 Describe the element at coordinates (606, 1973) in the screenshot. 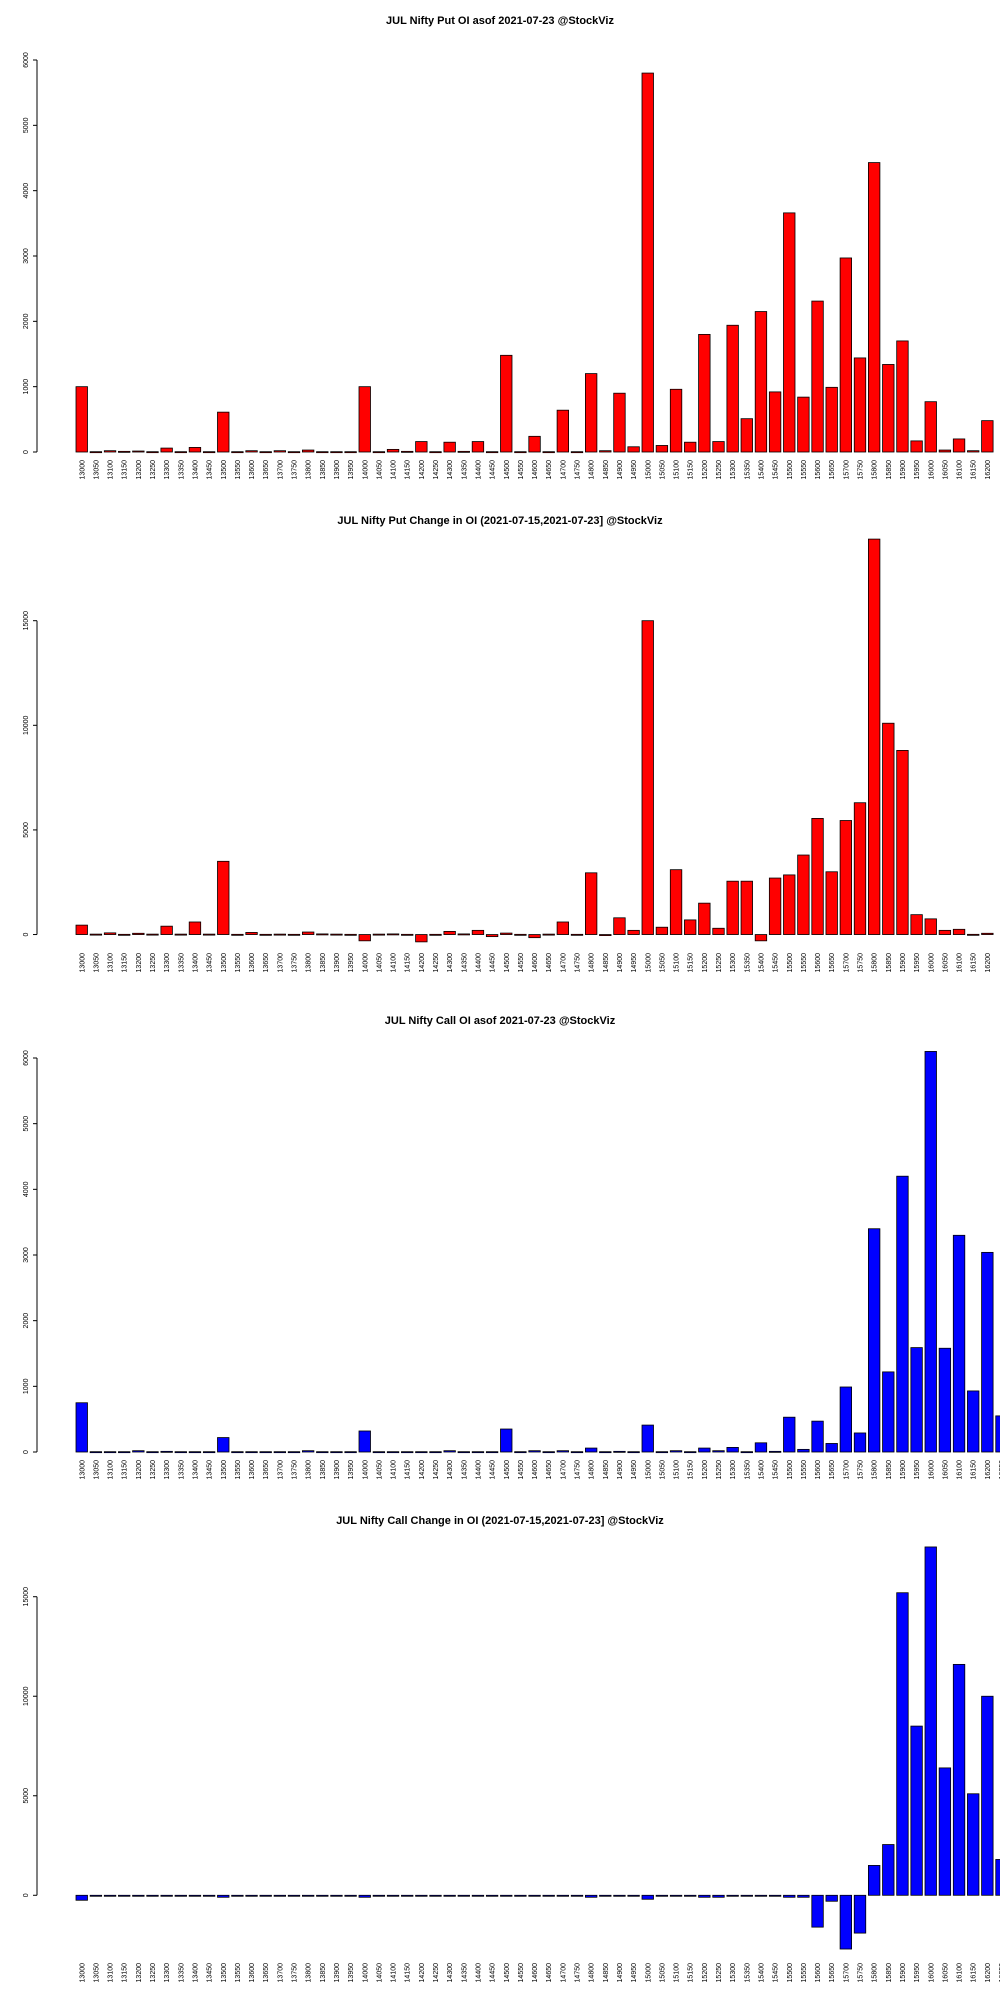

I see `x-tick-label: 14850` at that location.